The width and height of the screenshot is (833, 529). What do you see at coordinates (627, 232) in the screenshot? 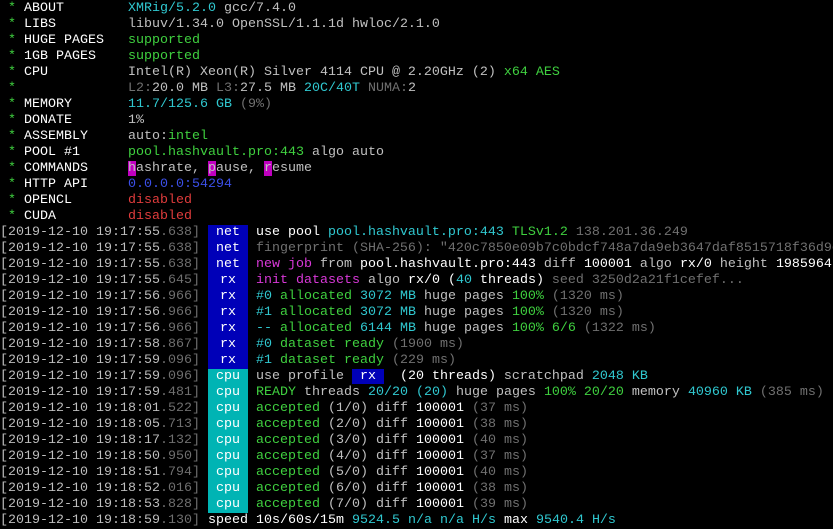
I see `text-segment: 138.201.36.249` at bounding box center [627, 232].